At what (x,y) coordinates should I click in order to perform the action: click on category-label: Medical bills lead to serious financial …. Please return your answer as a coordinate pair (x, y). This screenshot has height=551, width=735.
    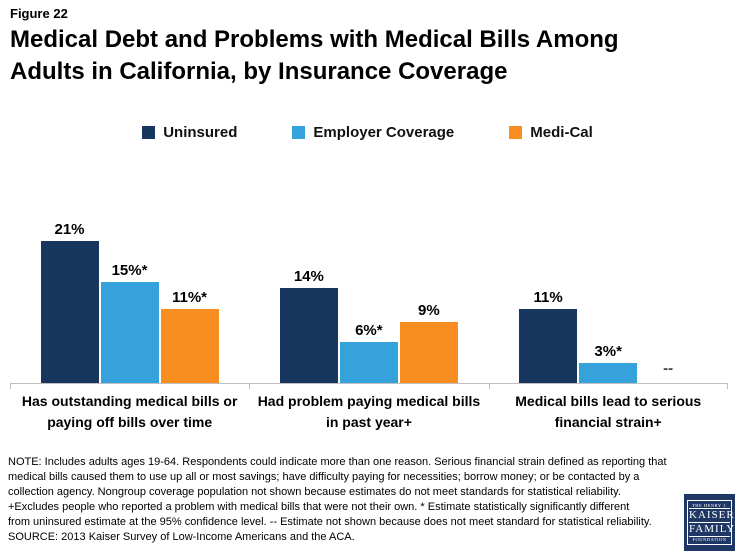
    Looking at the image, I should click on (608, 411).